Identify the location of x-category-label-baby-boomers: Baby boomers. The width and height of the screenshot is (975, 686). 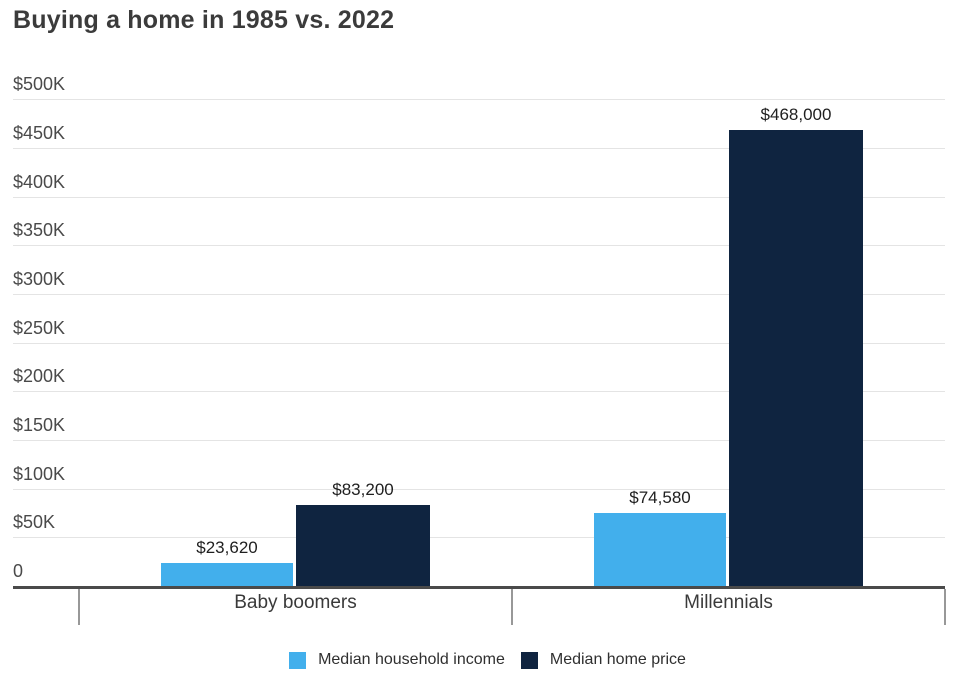
(295, 602).